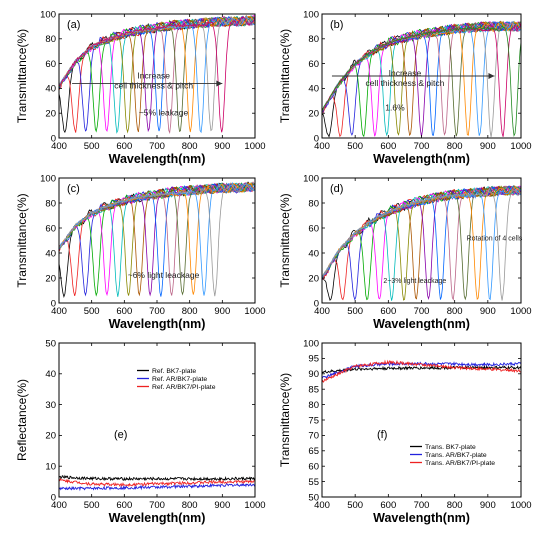  What do you see at coordinates (22, 420) in the screenshot?
I see `y-axis-label: Reflectance(%)` at bounding box center [22, 420].